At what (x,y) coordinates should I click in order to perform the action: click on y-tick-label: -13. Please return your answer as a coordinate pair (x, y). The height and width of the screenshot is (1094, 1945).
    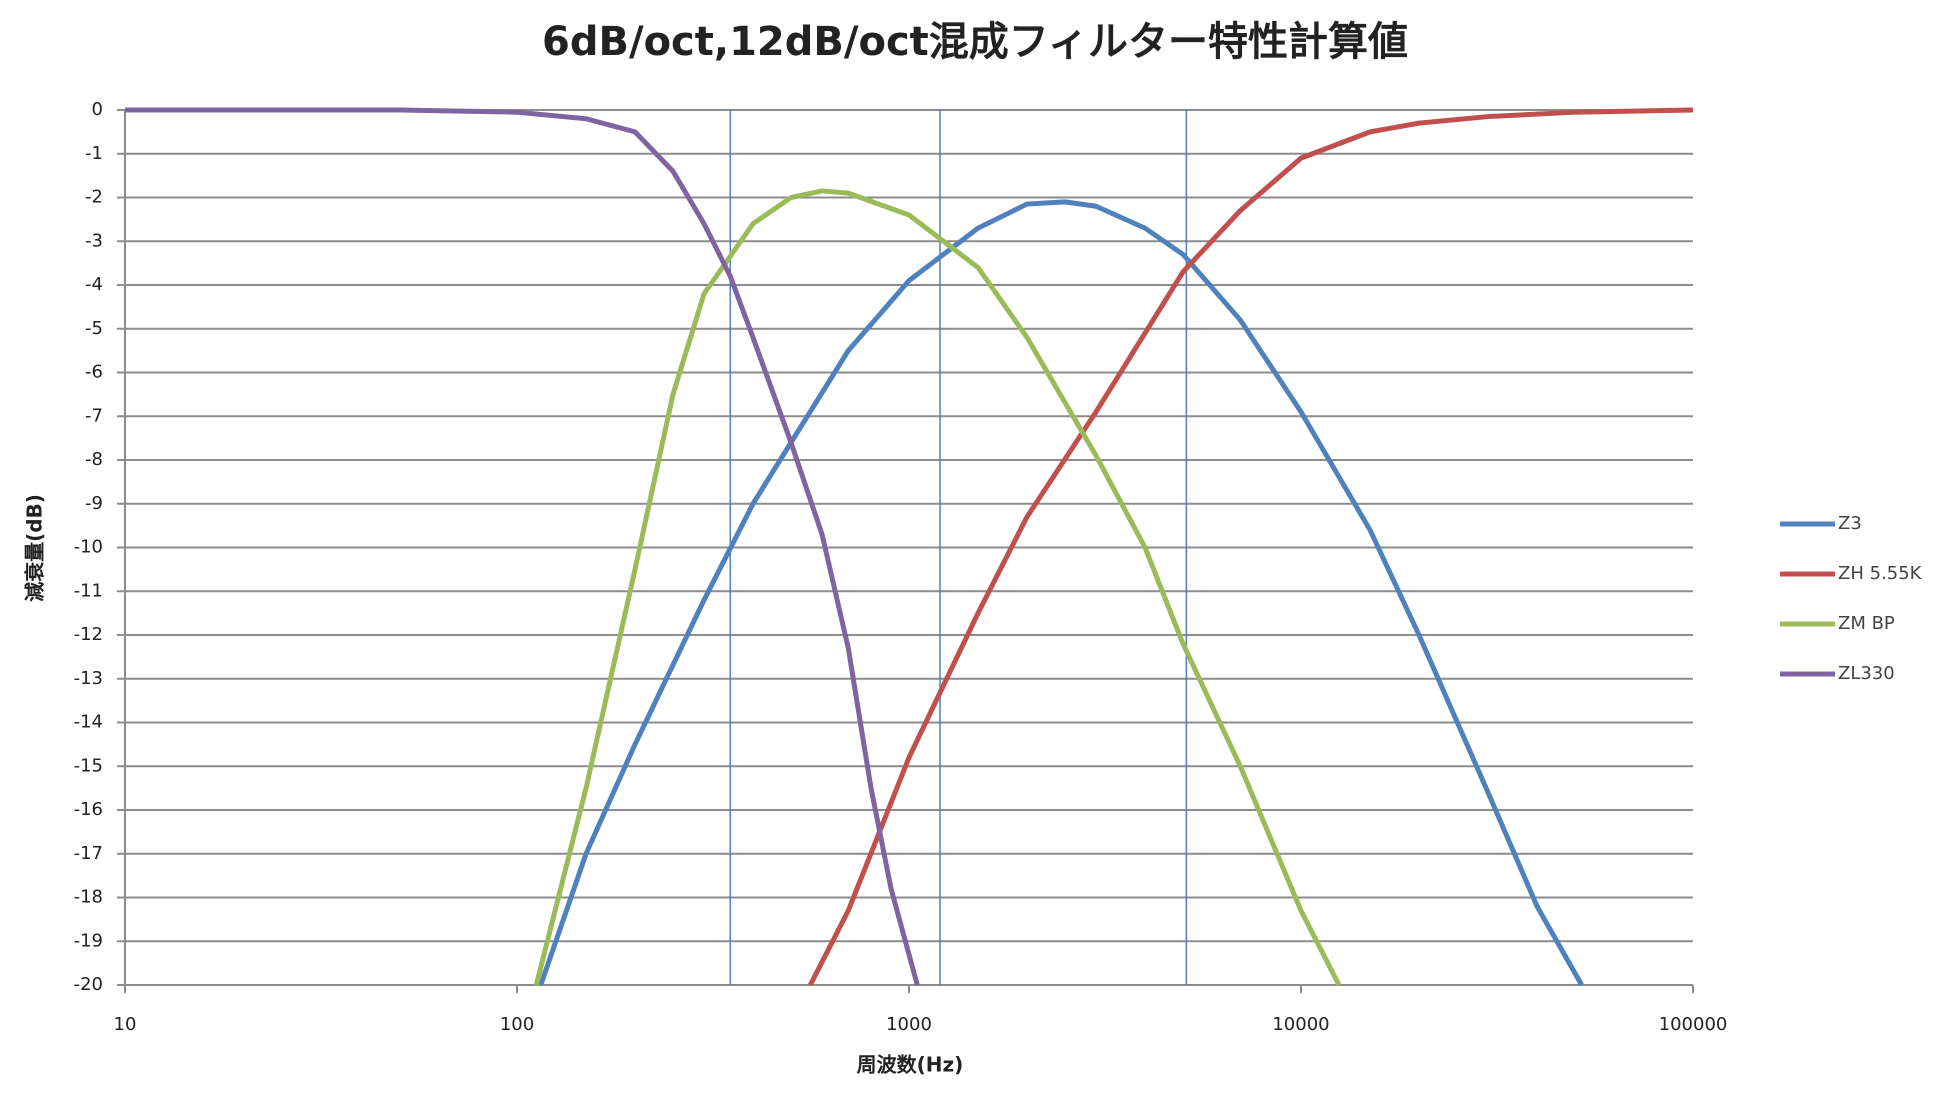
    Looking at the image, I should click on (88, 678).